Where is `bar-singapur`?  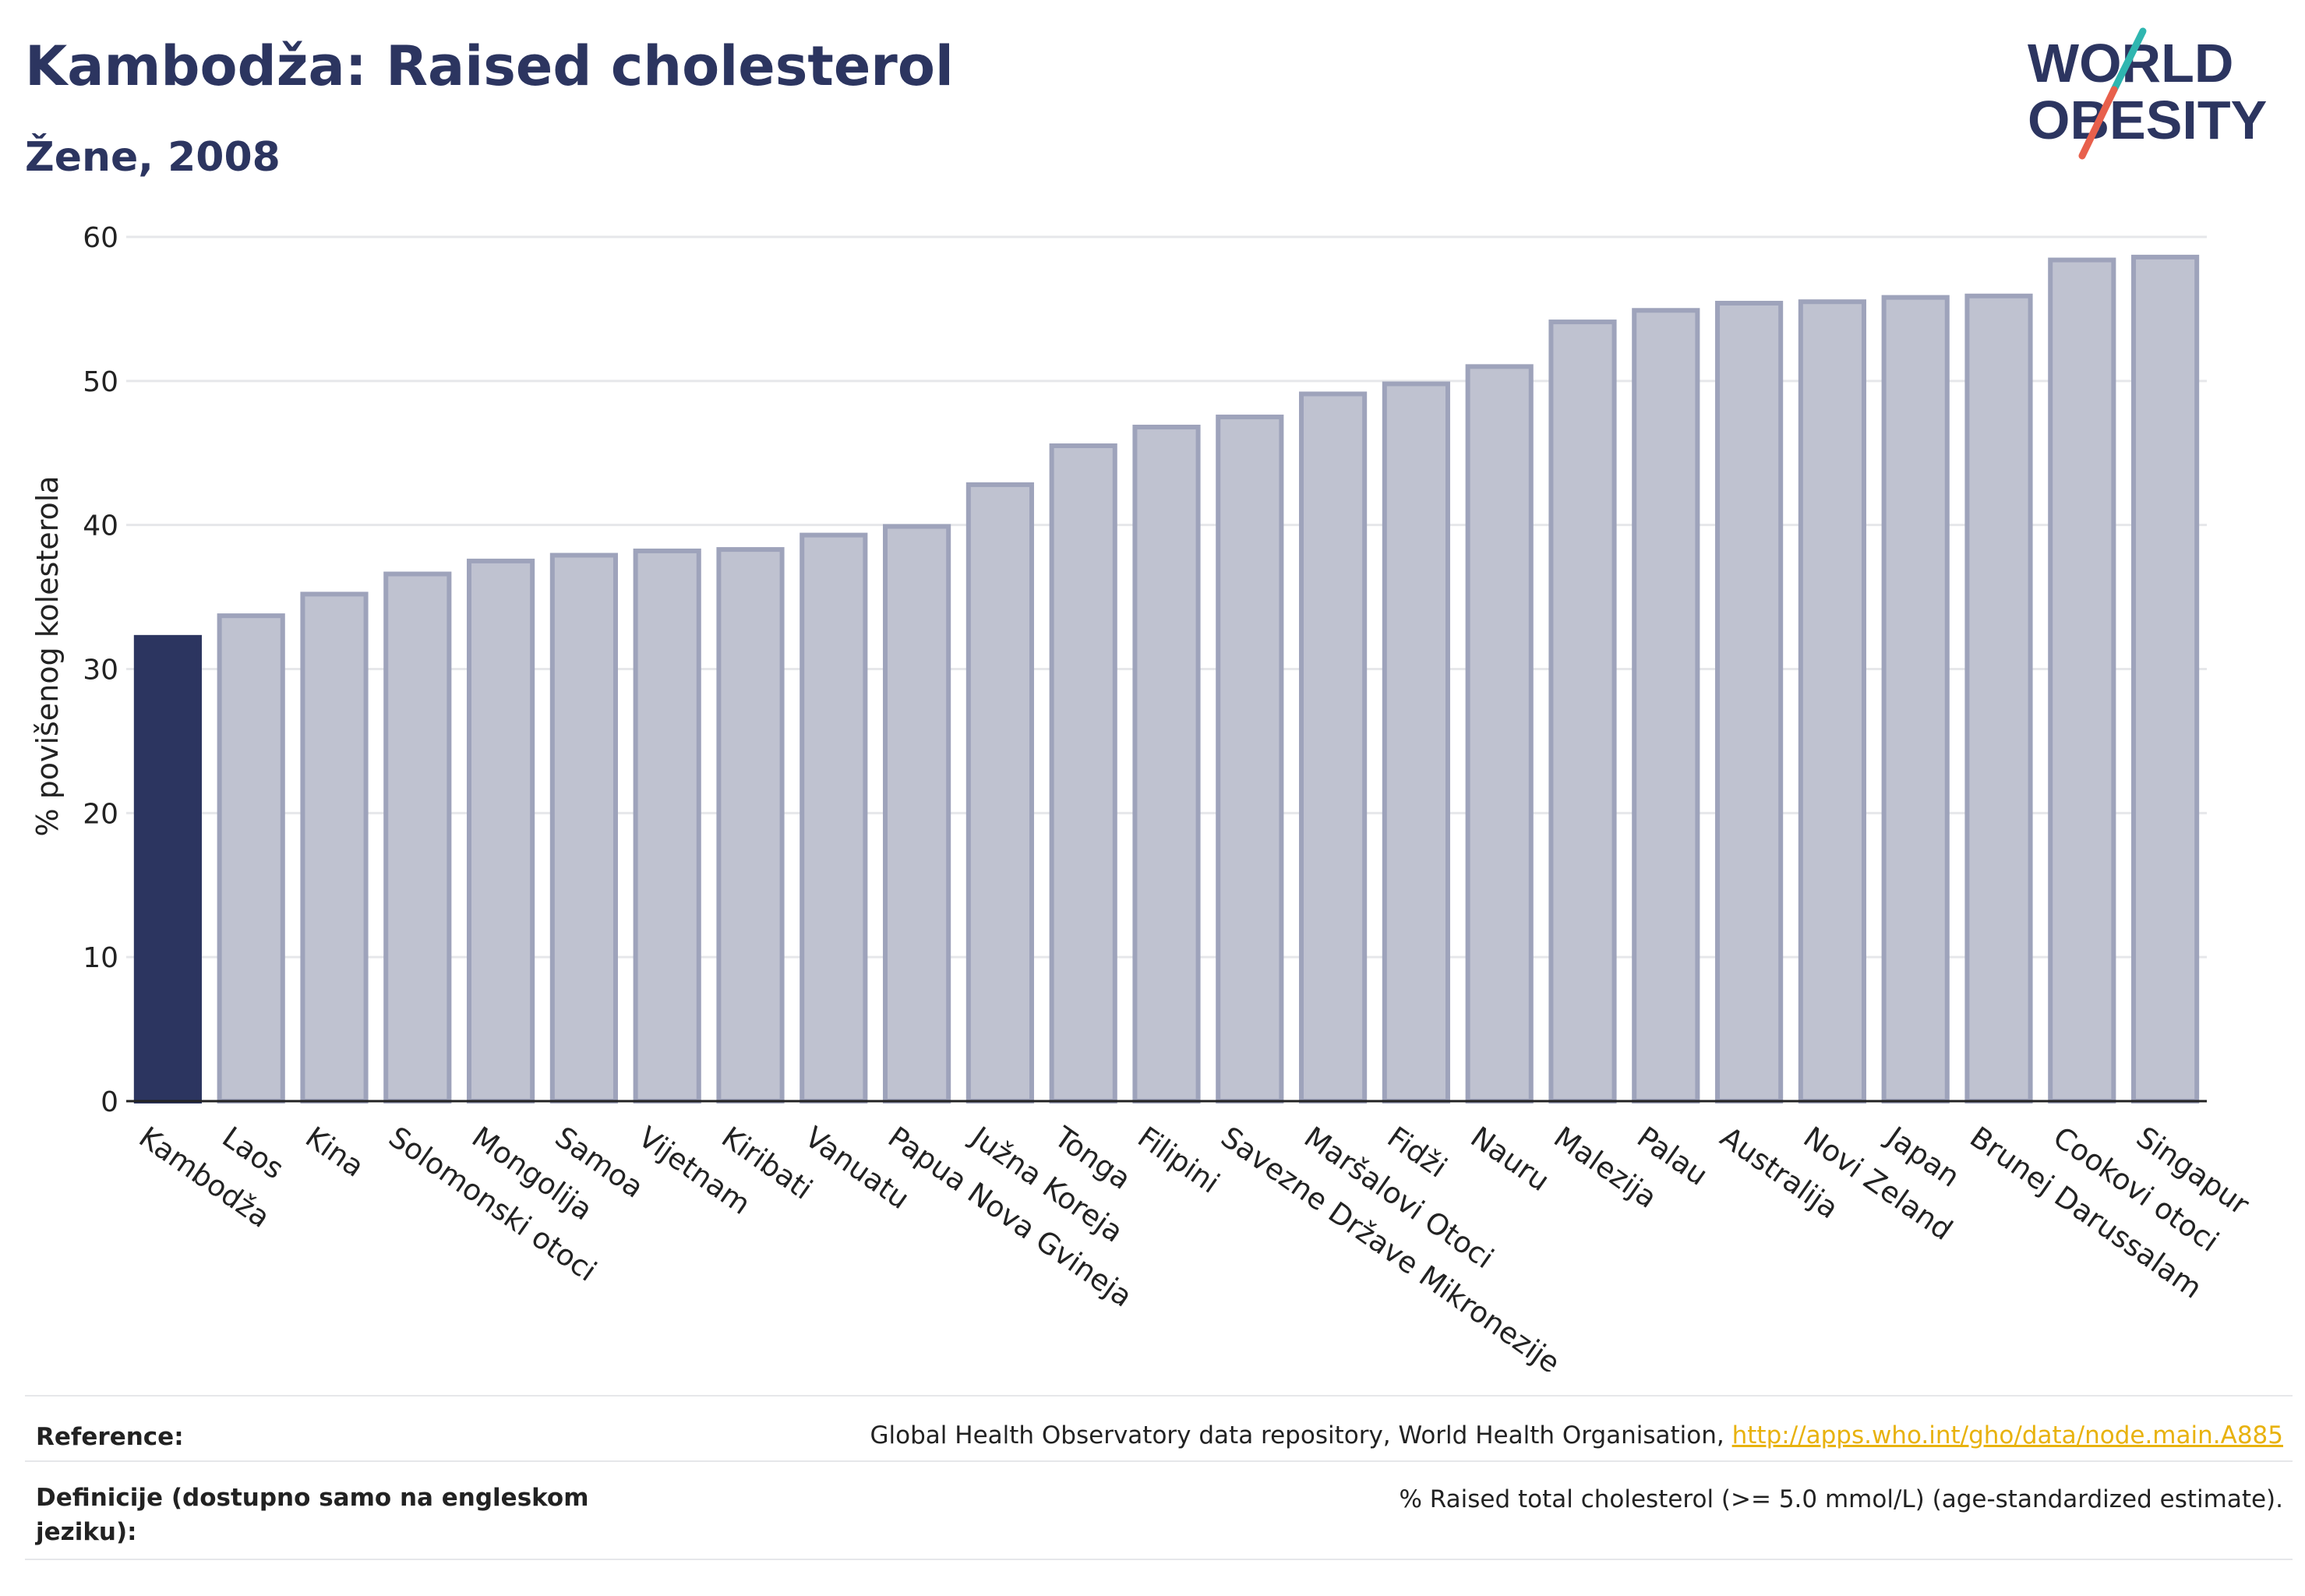 bar-singapur is located at coordinates (2165, 678).